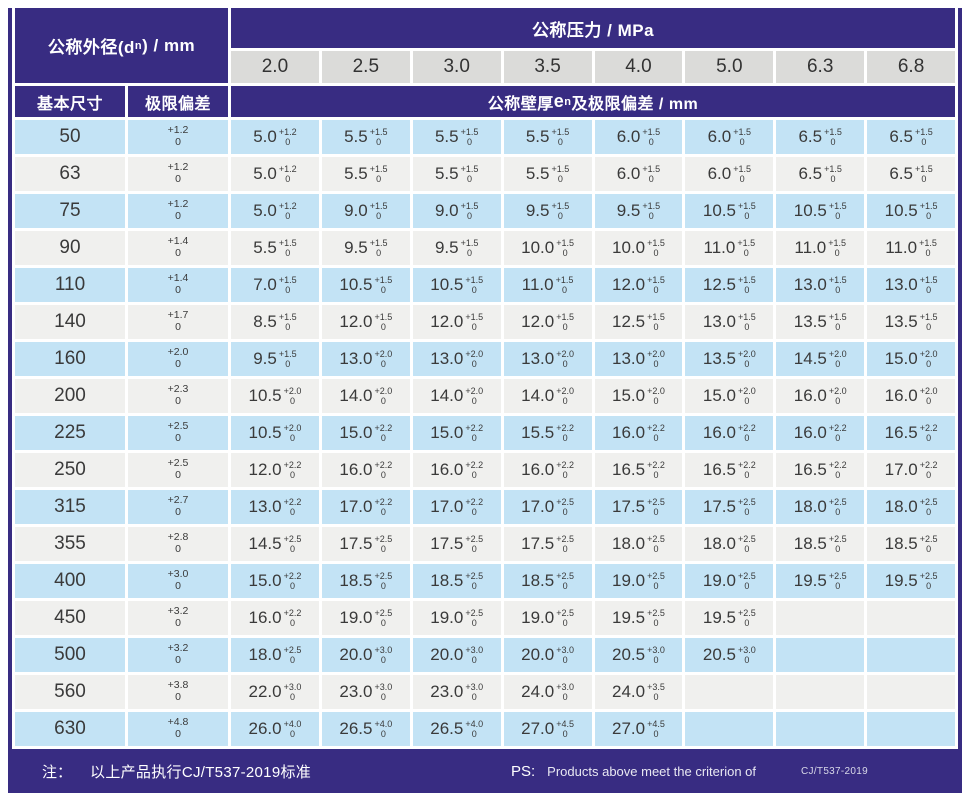 This screenshot has width=970, height=802. I want to click on wall-thickness-cell: 13.5 +2.0 0, so click(729, 359).